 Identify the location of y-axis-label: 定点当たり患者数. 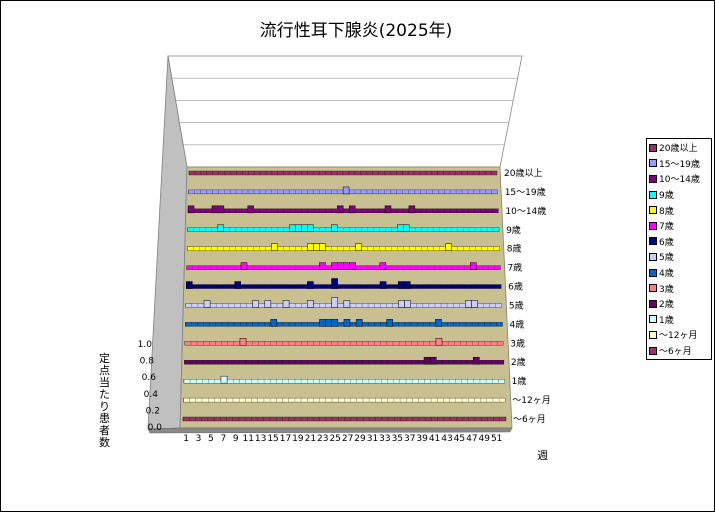
(104, 400).